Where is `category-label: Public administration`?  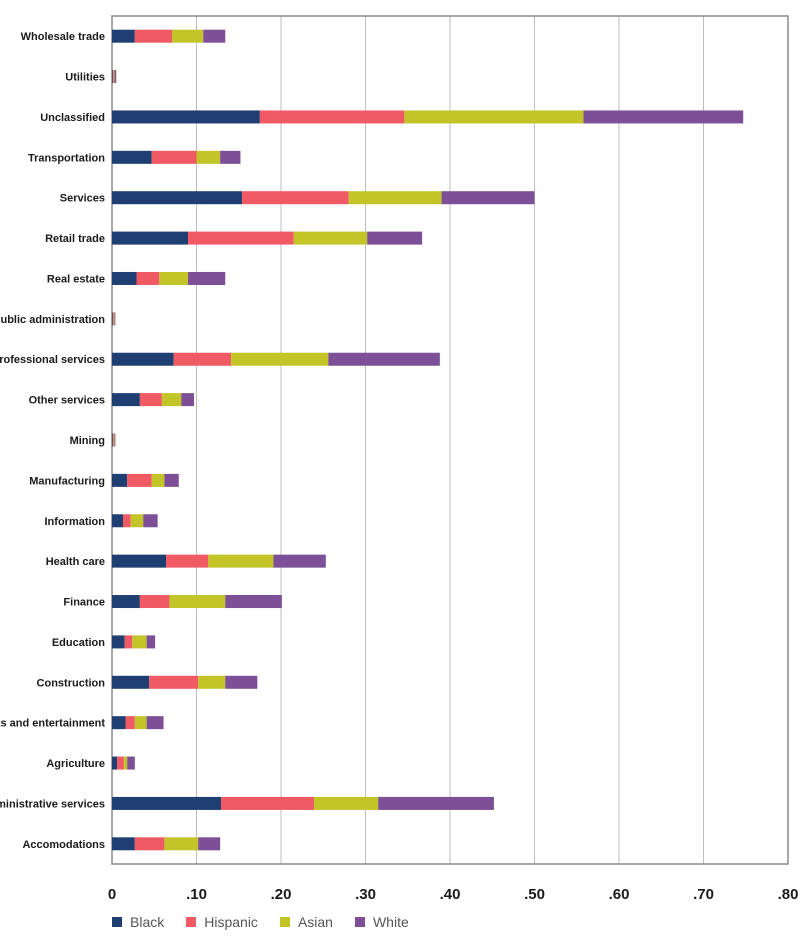 category-label: Public administration is located at coordinates (52, 320).